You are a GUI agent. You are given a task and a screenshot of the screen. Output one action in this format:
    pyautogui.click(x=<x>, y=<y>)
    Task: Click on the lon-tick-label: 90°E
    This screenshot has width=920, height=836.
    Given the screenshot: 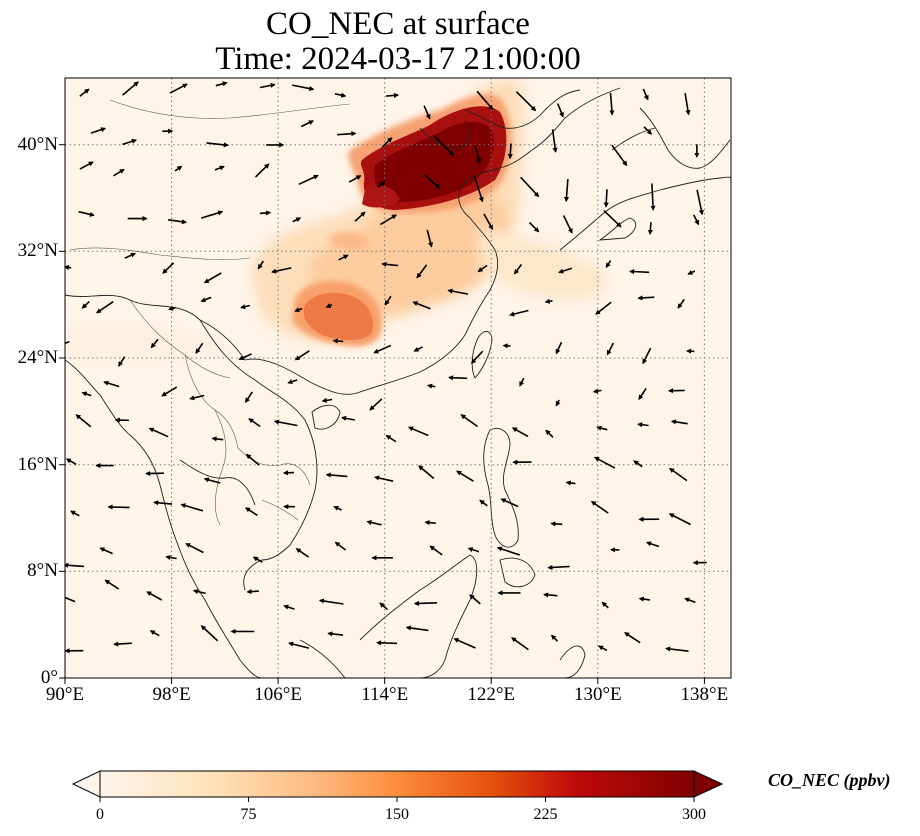 What is the action you would take?
    pyautogui.click(x=65, y=694)
    